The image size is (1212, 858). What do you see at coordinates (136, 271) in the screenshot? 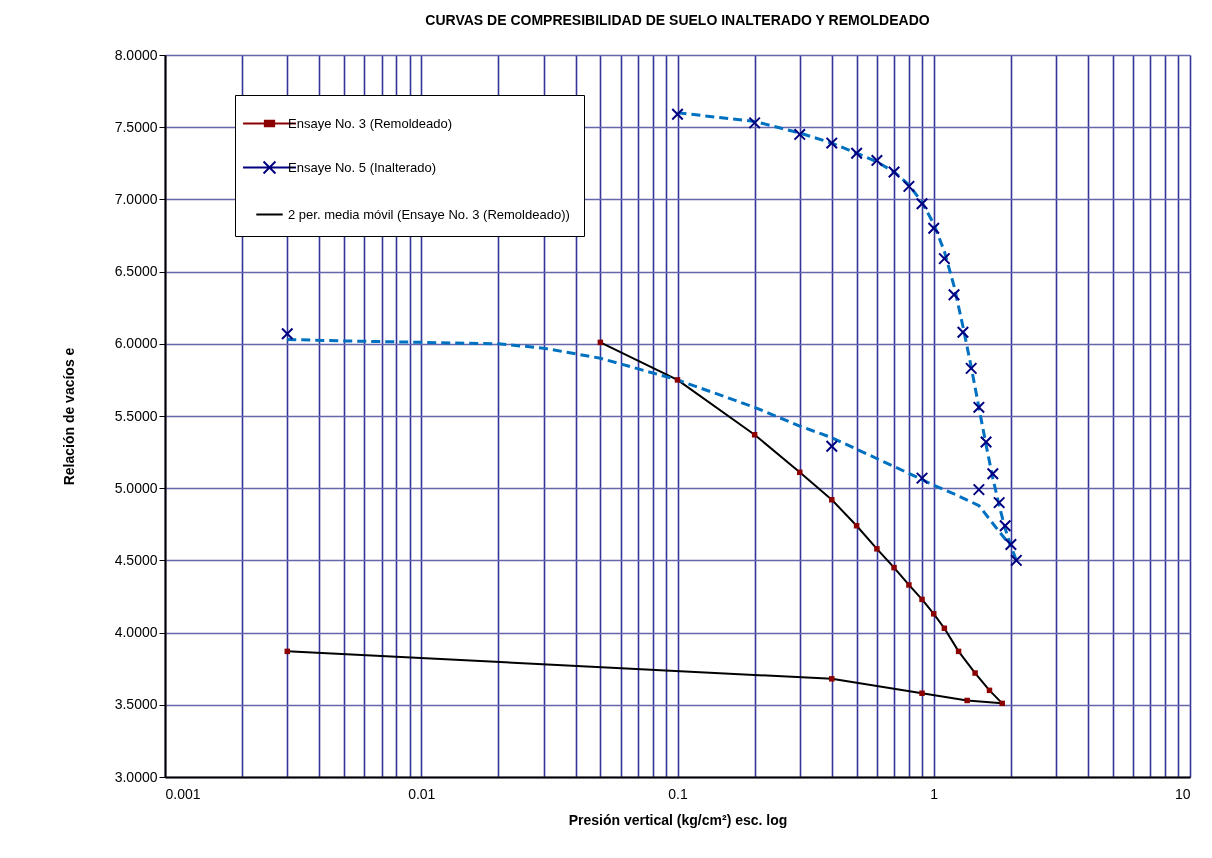
I see `y-tick-label: 6.5000` at bounding box center [136, 271].